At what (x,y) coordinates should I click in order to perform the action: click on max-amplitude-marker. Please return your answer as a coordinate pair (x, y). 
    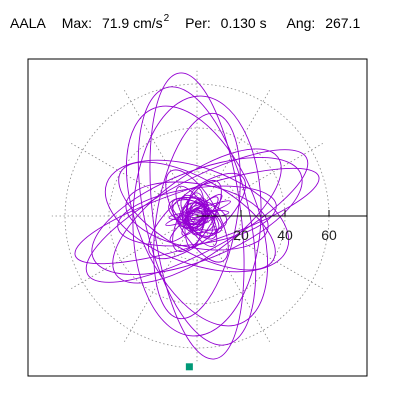
    Looking at the image, I should click on (189, 367).